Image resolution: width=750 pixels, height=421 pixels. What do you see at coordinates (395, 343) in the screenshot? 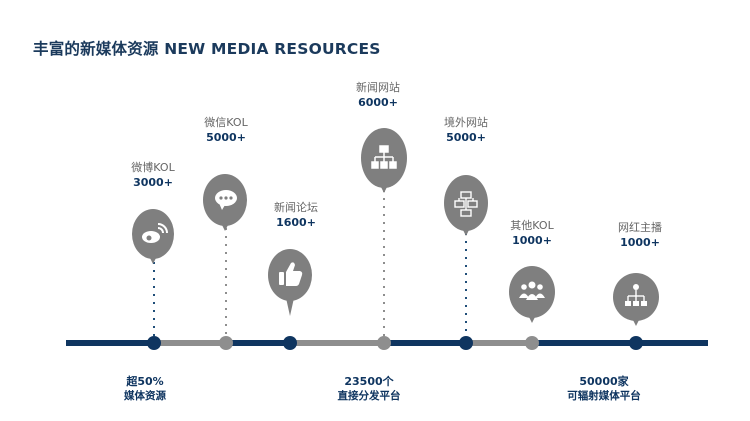
I see `timeline-nodes` at bounding box center [395, 343].